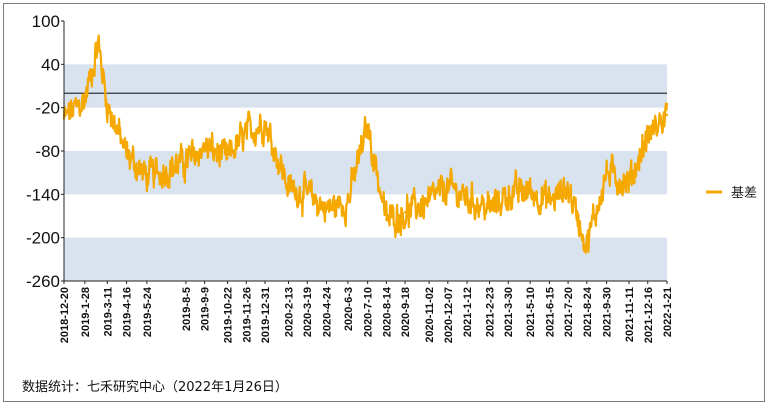 The height and width of the screenshot is (407, 770). What do you see at coordinates (369, 312) in the screenshot?
I see `x-tick-label: 2020-7-10` at bounding box center [369, 312].